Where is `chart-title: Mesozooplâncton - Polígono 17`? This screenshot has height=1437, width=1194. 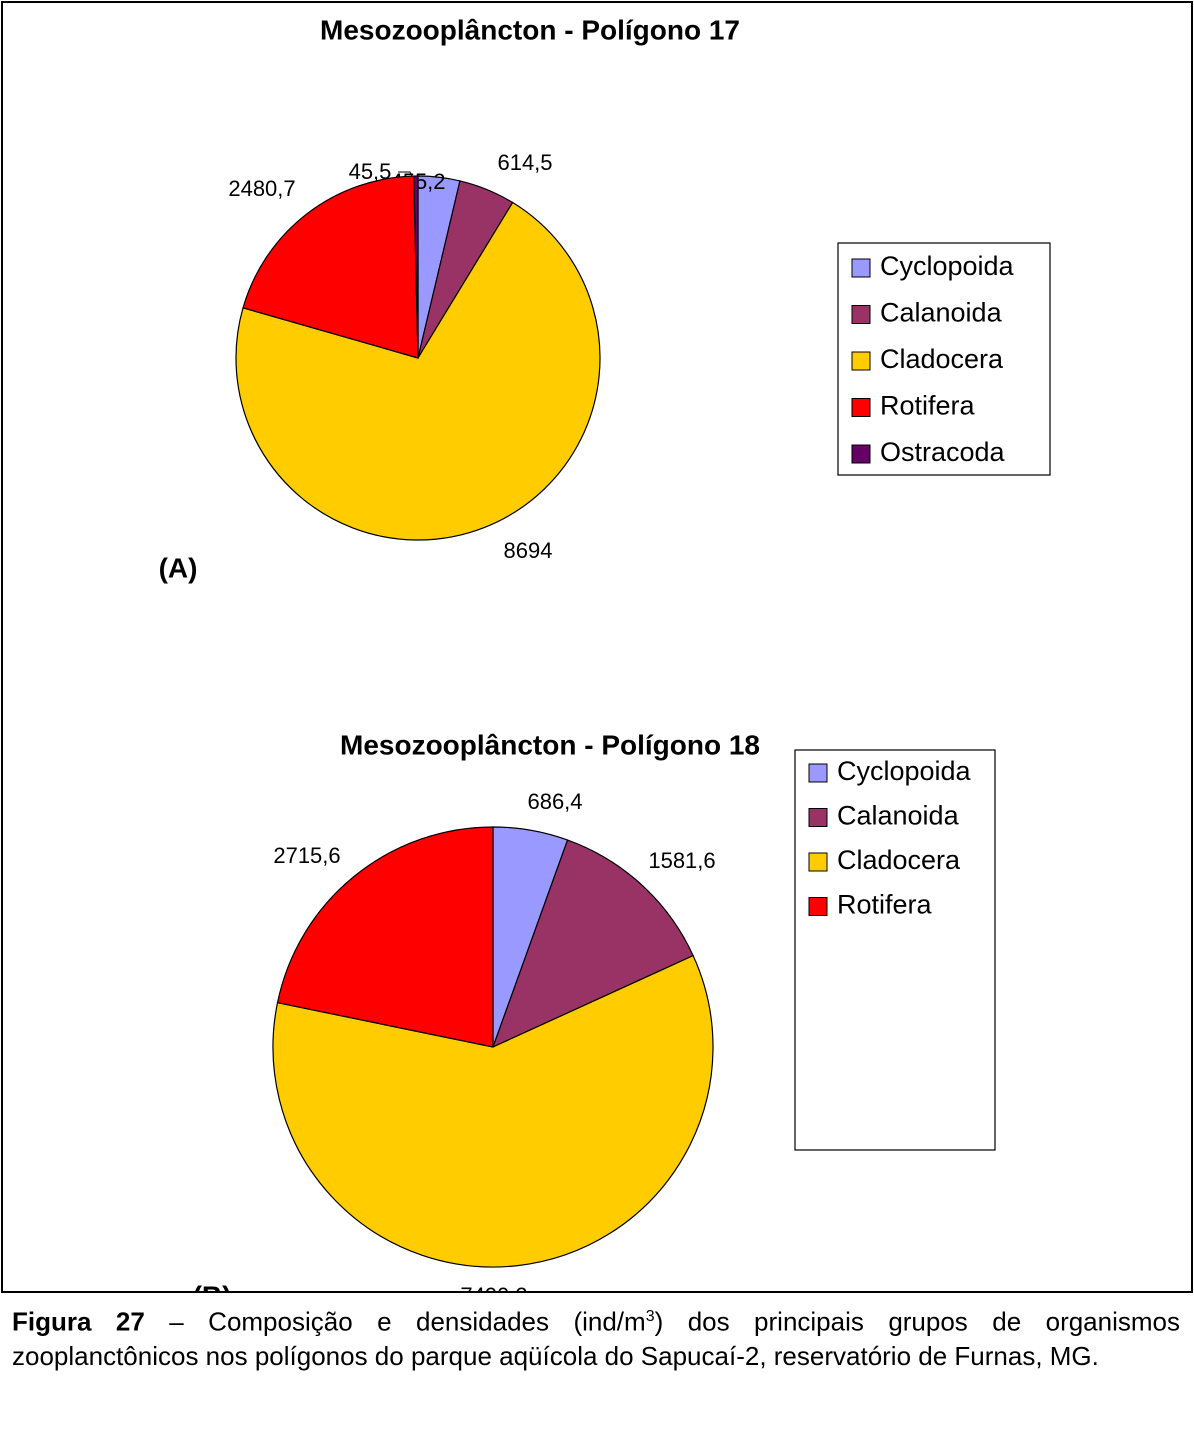
chart-title: Mesozooplâncton - Polígono 17 is located at coordinates (530, 29).